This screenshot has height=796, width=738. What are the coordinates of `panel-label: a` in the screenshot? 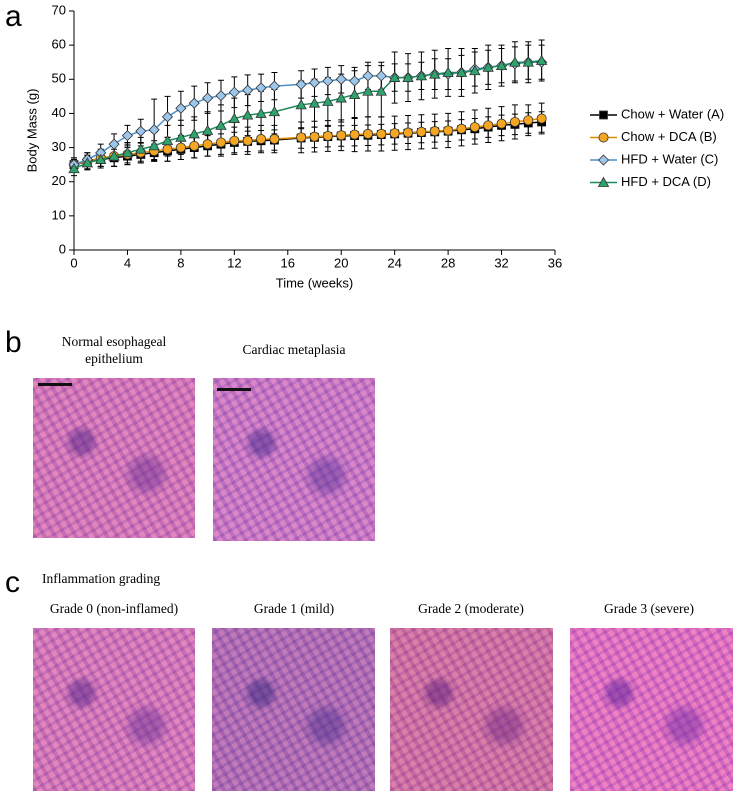 It's located at (13, 16).